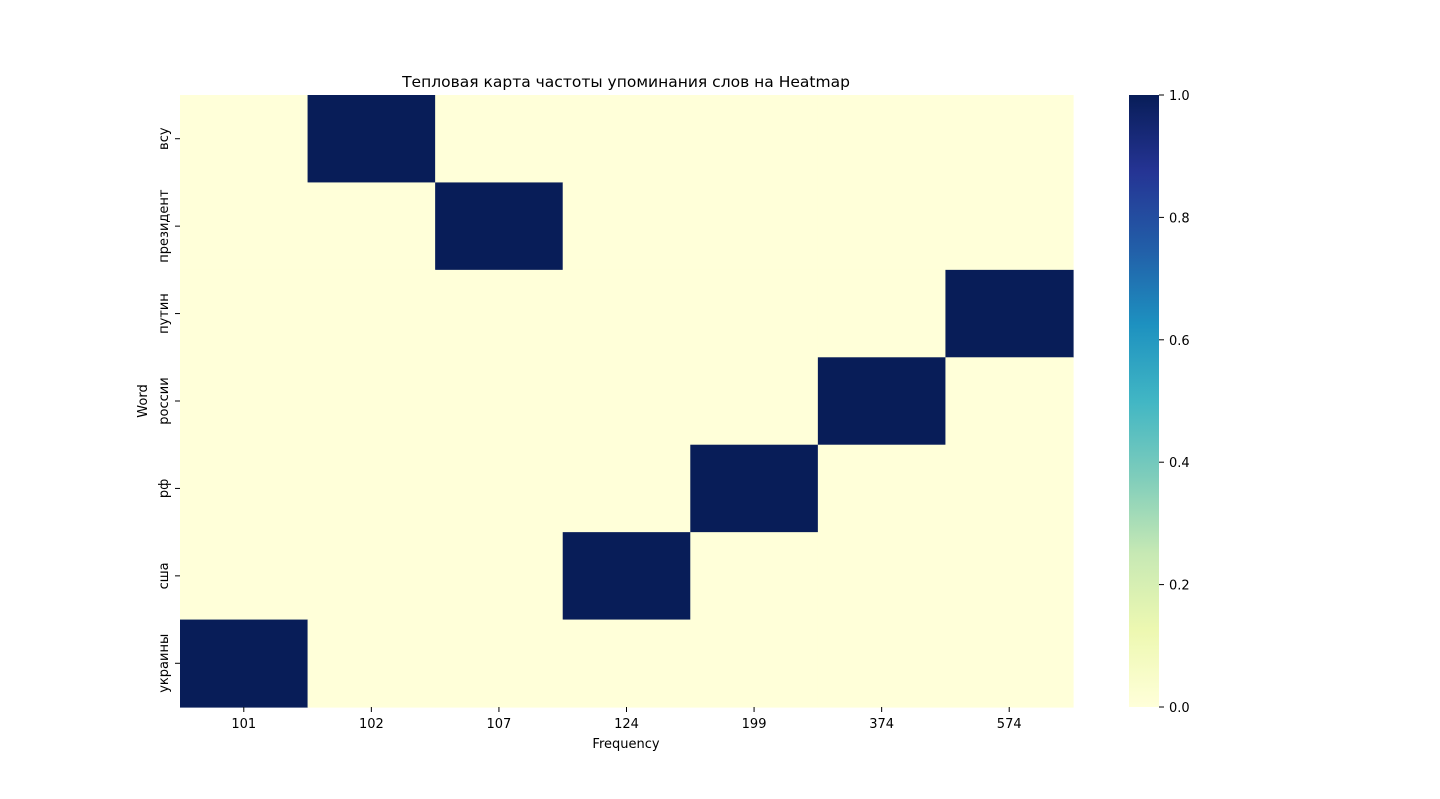 Image resolution: width=1440 pixels, height=799 pixels. I want to click on heatmap-cell-россии-124, so click(626, 401).